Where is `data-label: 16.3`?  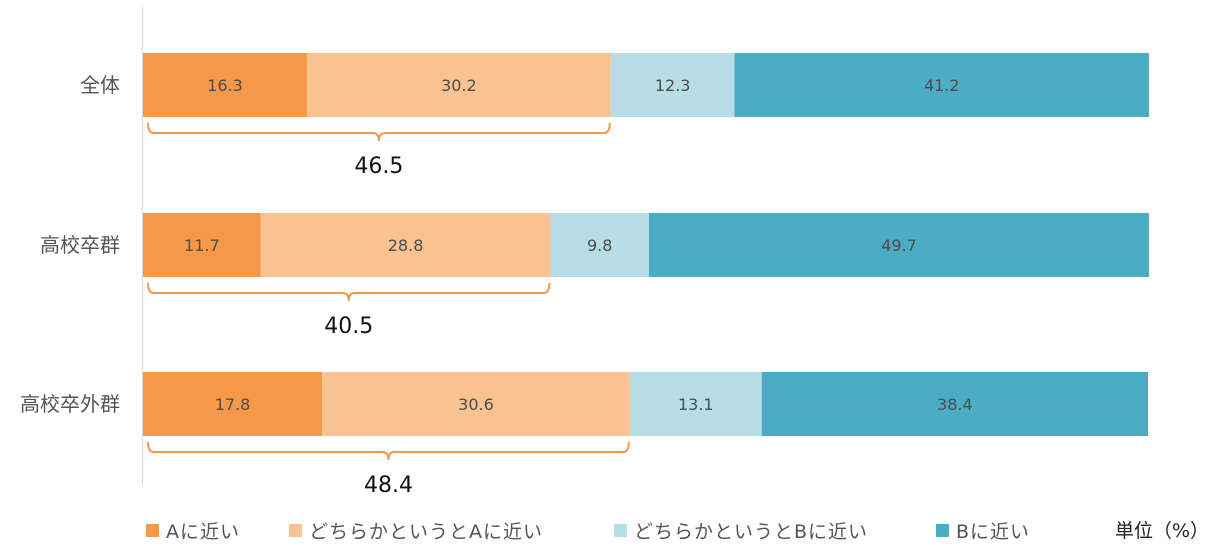
data-label: 16.3 is located at coordinates (225, 85).